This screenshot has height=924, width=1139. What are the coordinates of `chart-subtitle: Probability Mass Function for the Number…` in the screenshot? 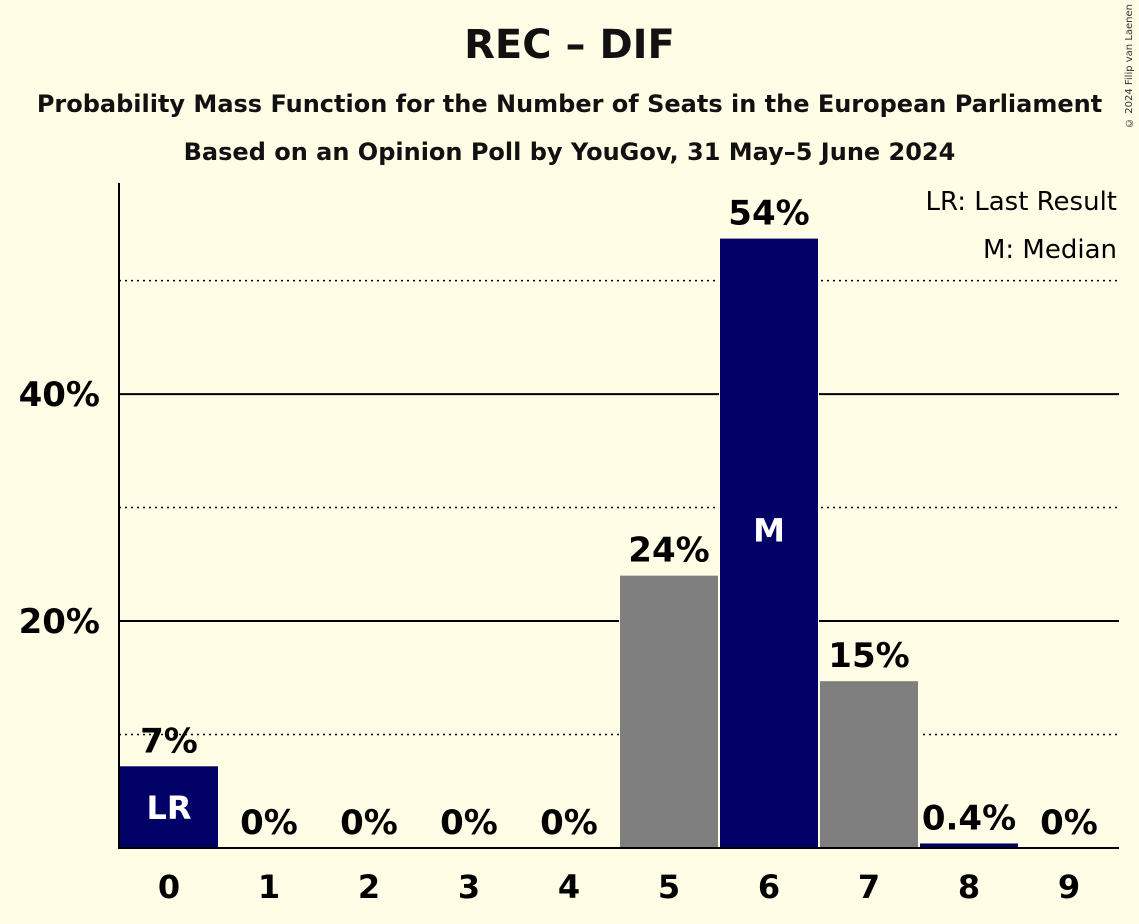 It's located at (569, 104).